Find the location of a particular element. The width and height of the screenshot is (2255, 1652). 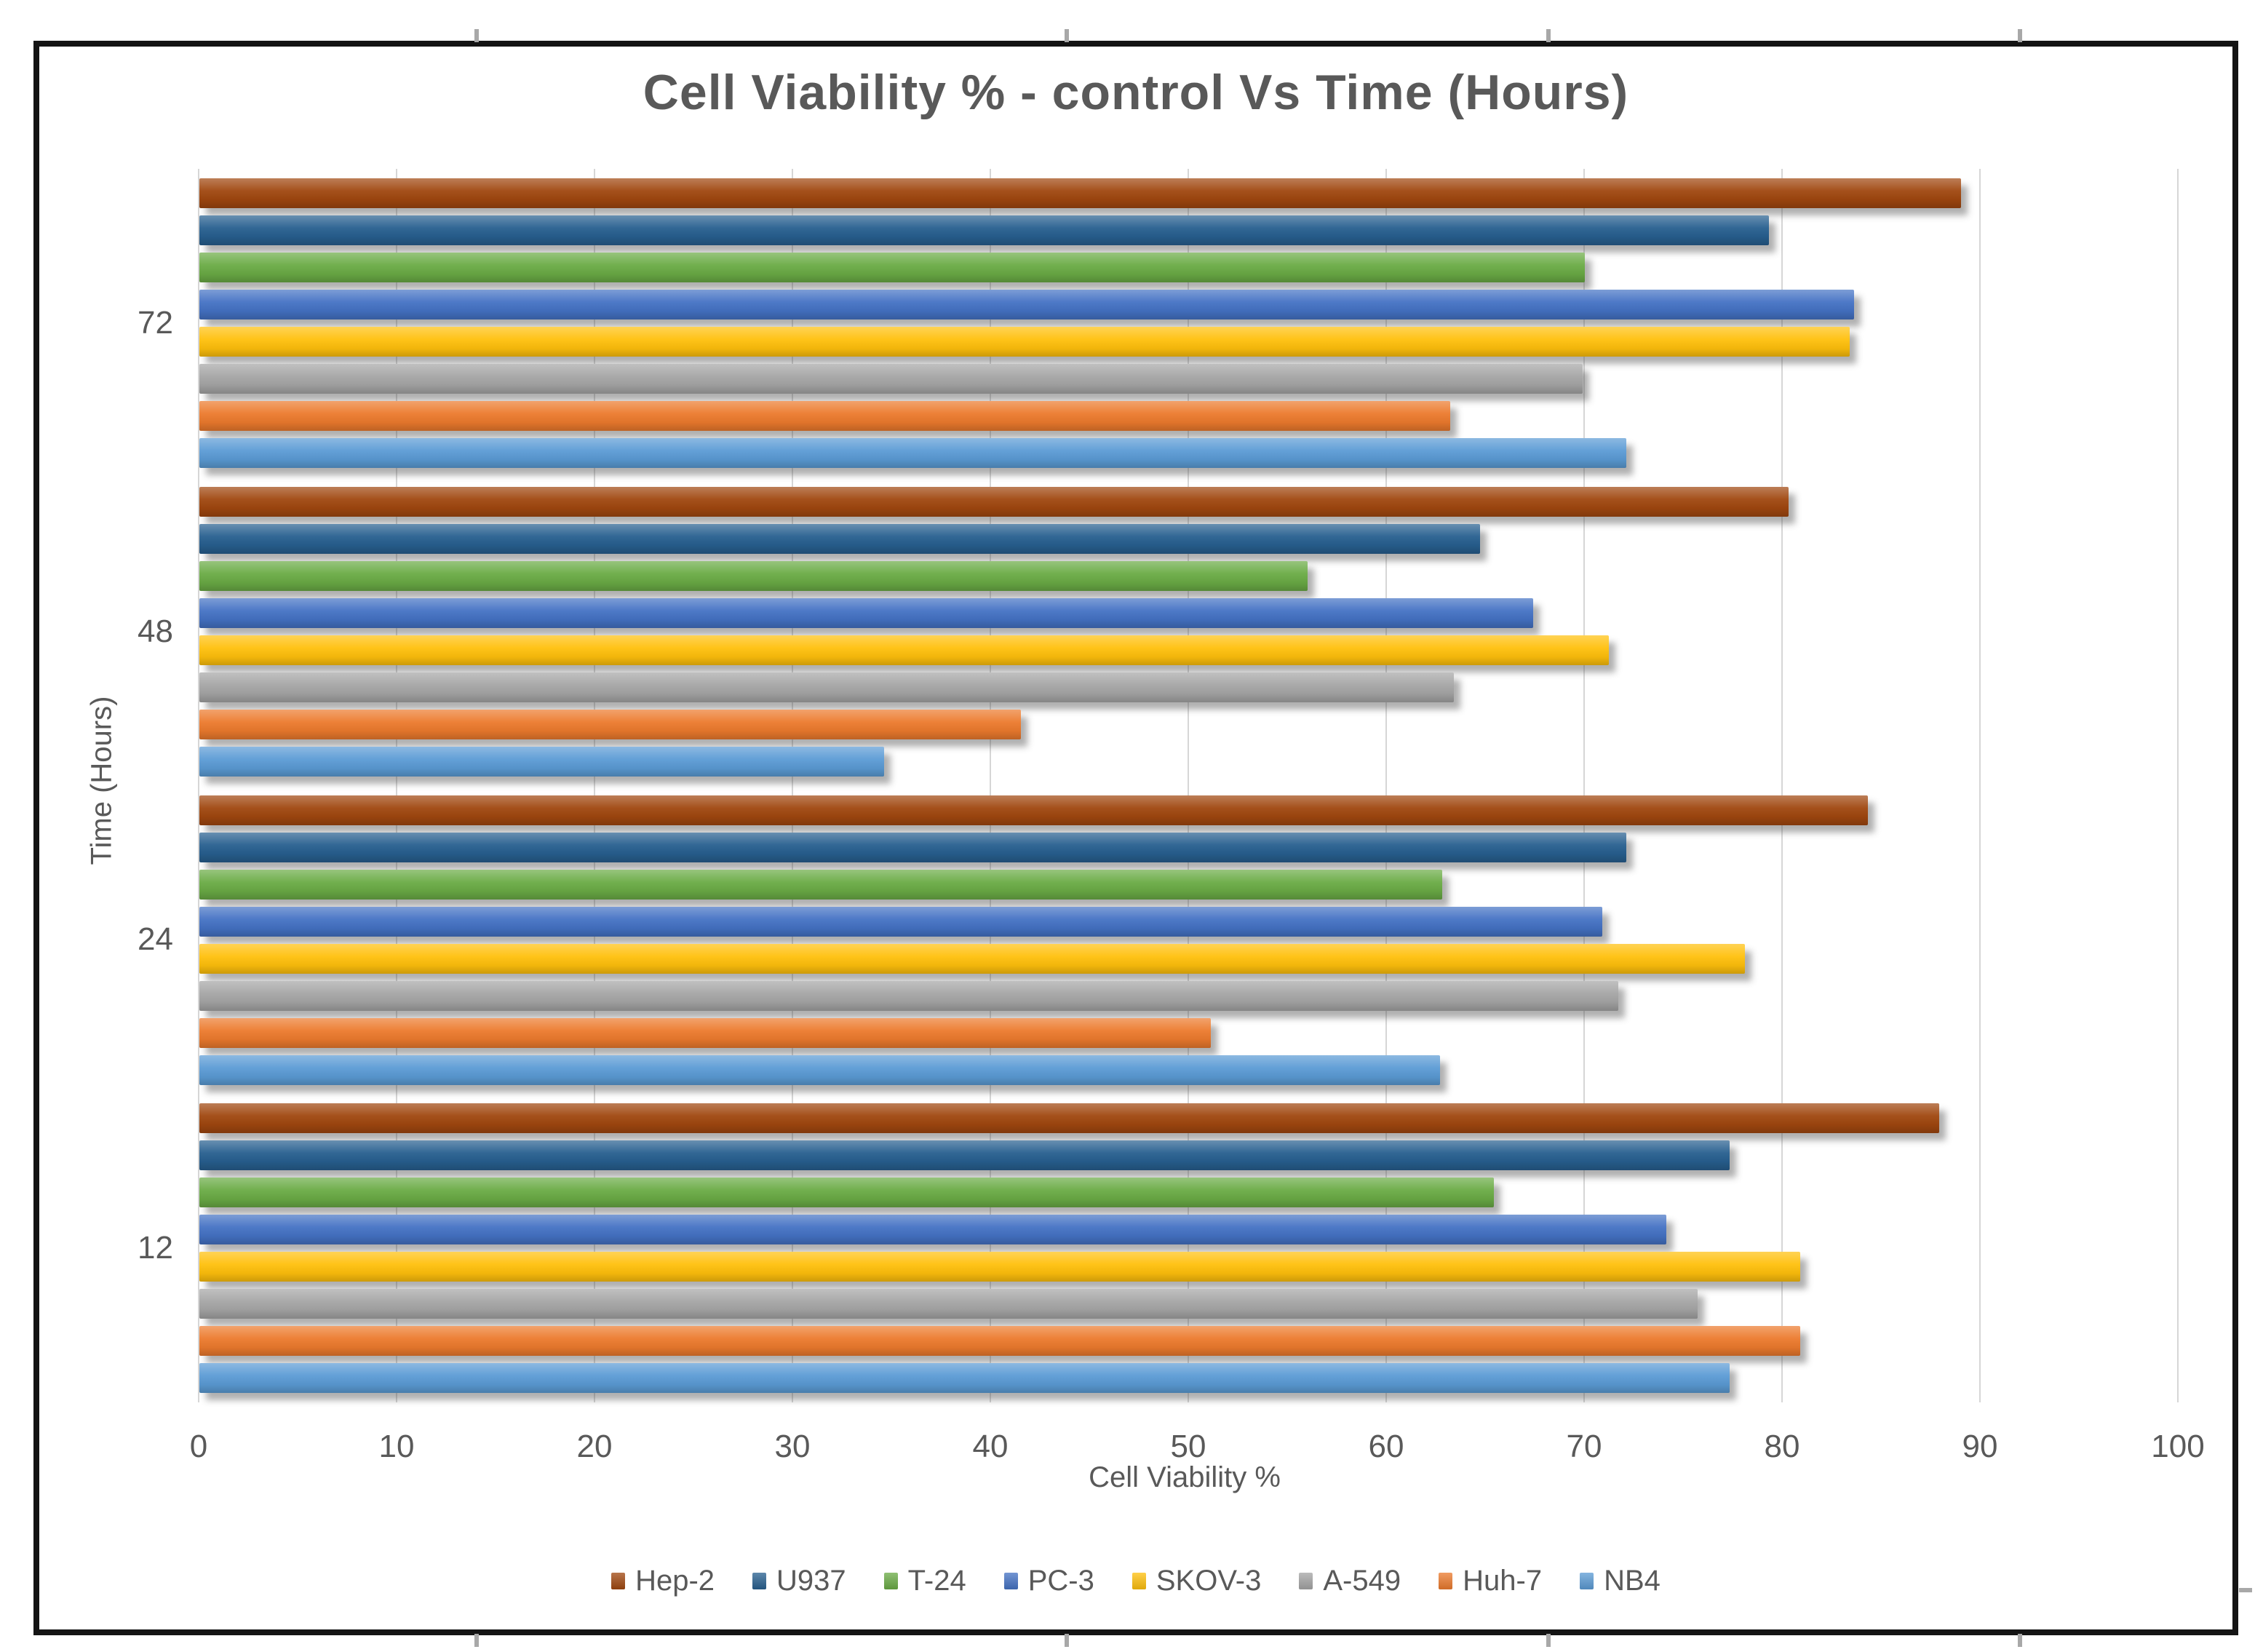

legend-item-huh-7: Huh-7 is located at coordinates (1490, 1581).